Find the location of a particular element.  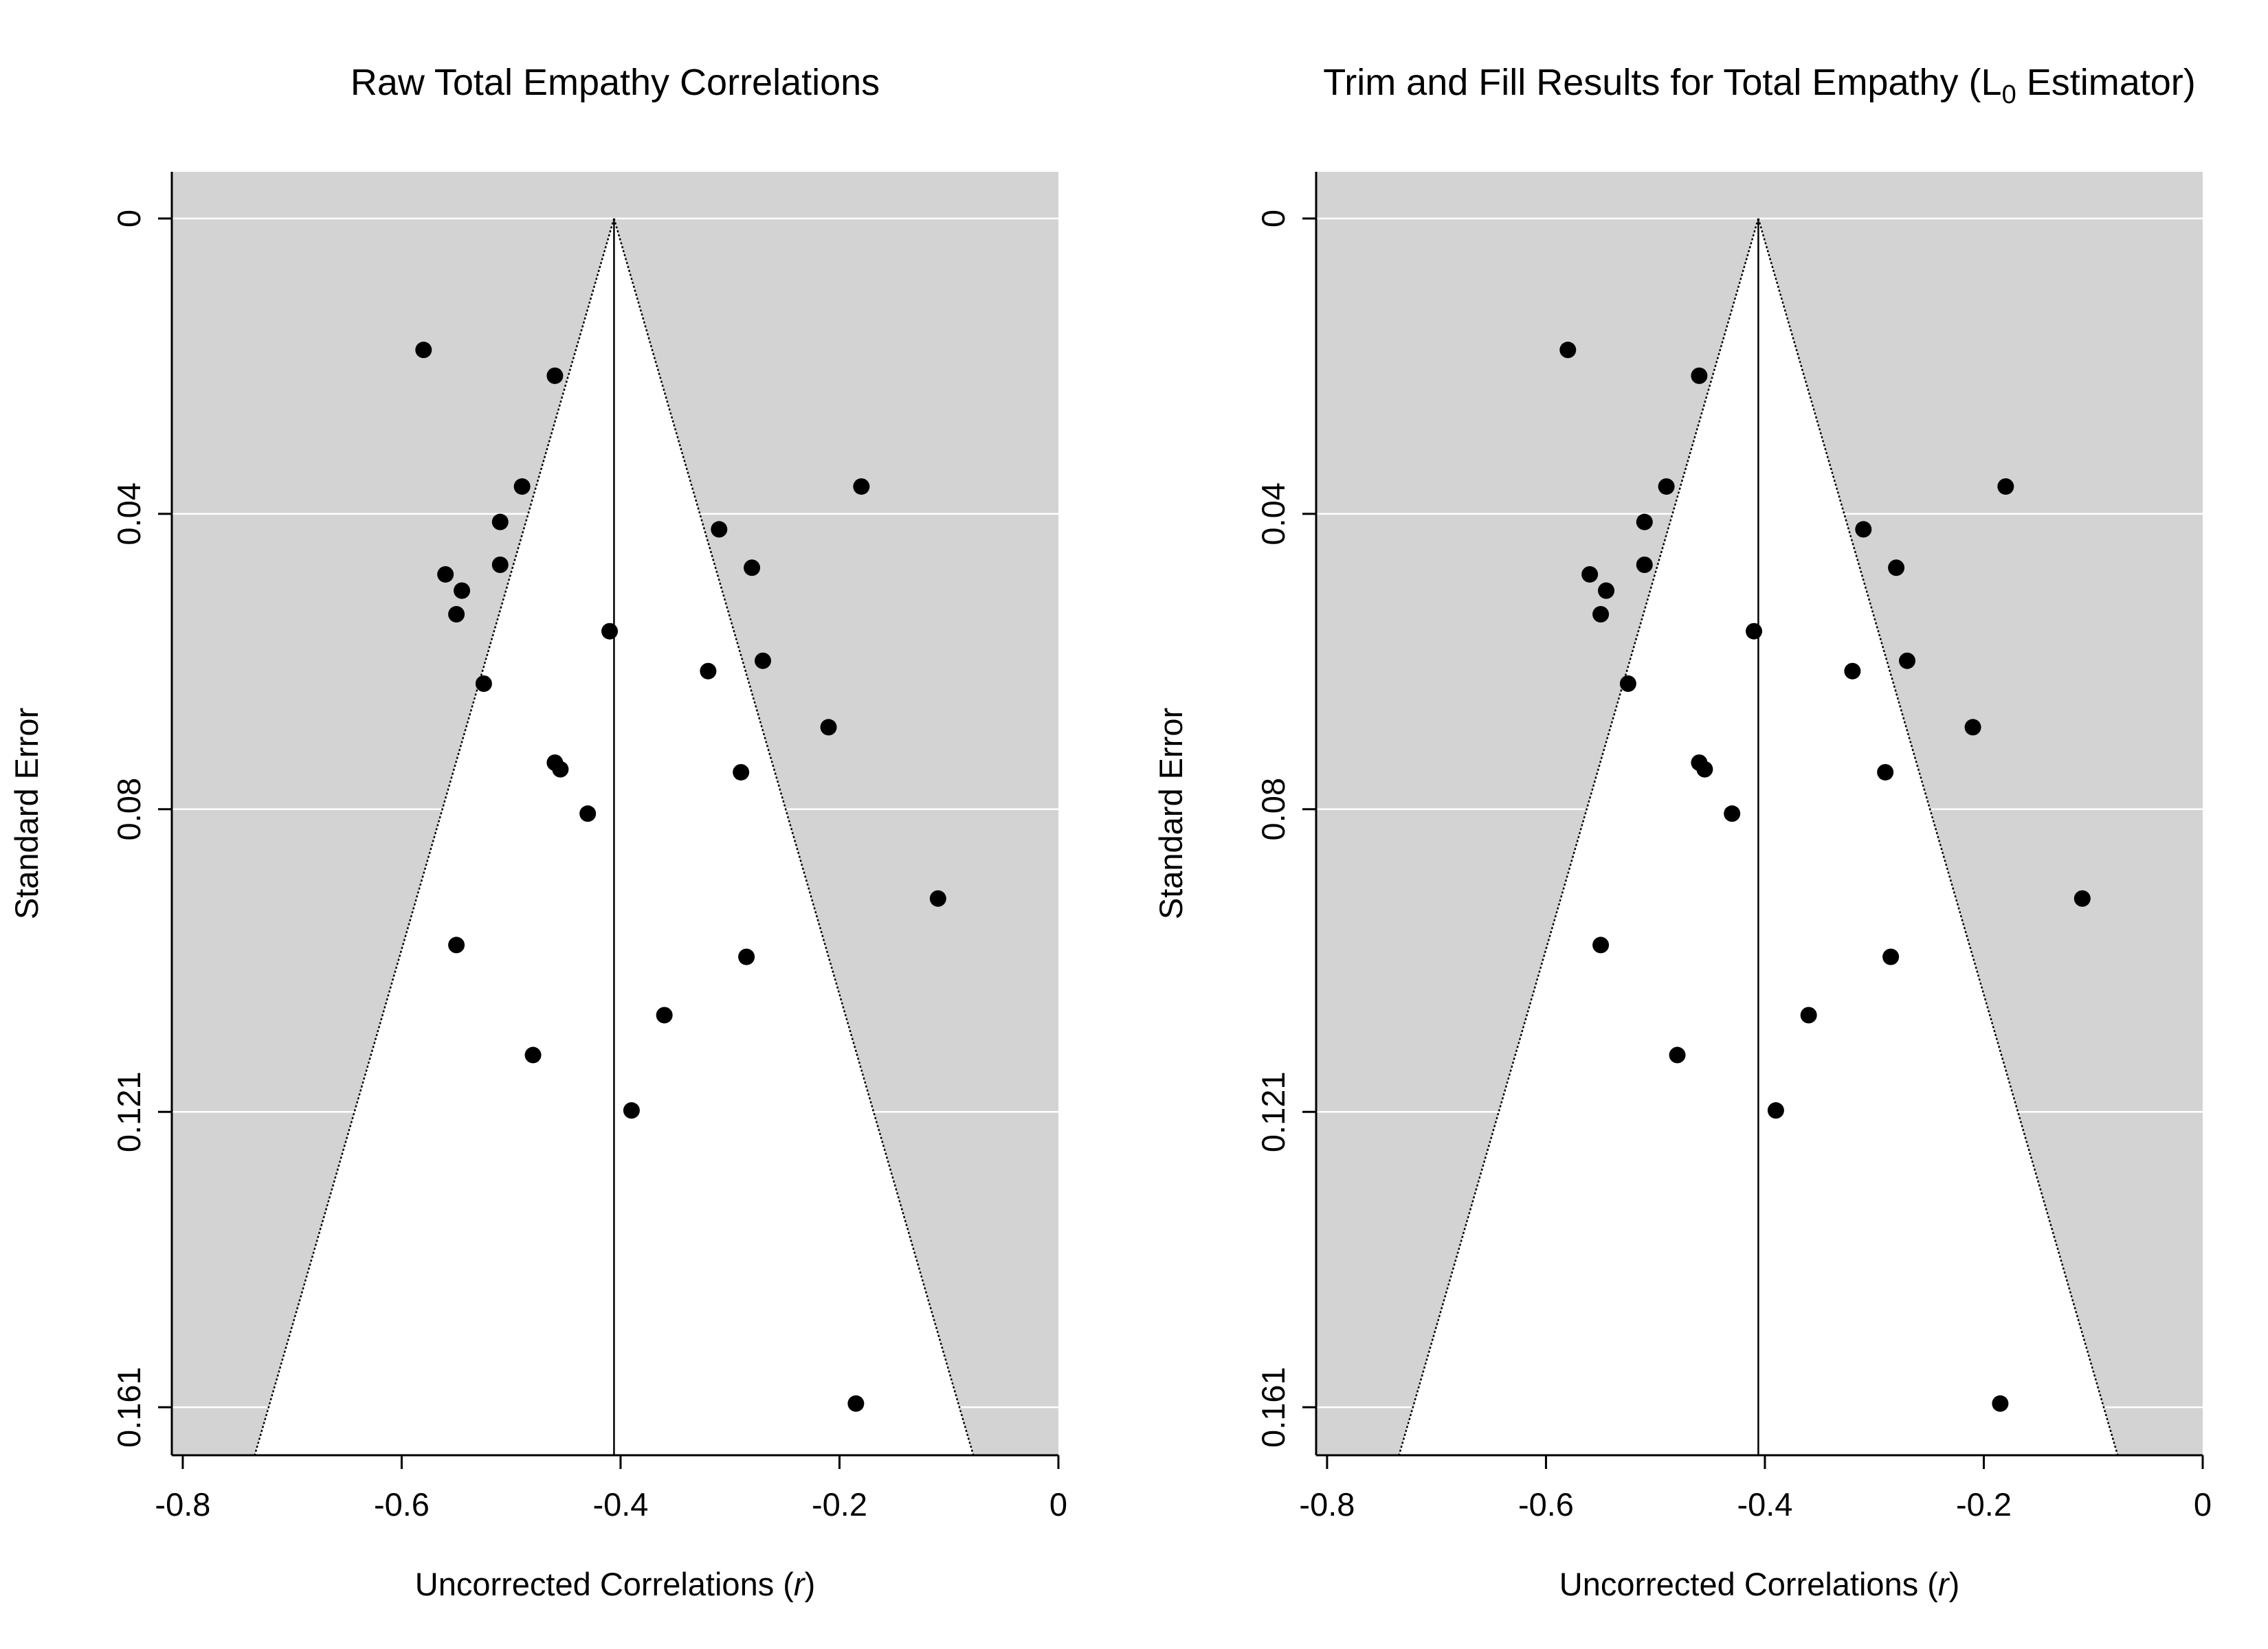

chart-title-text: Raw Total Empathy Correlations is located at coordinates (615, 82).